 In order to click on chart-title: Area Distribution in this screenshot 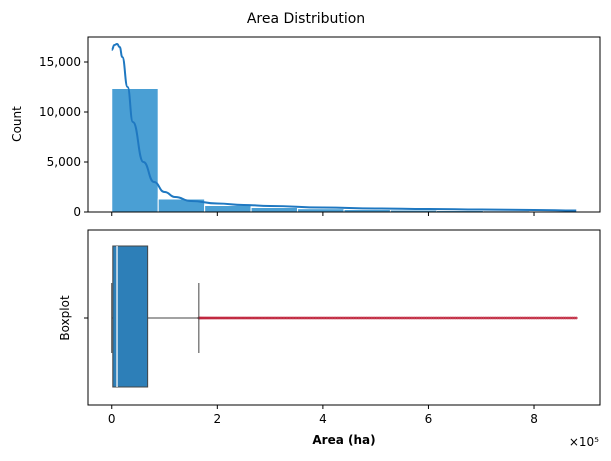, I will do `click(306, 19)`.